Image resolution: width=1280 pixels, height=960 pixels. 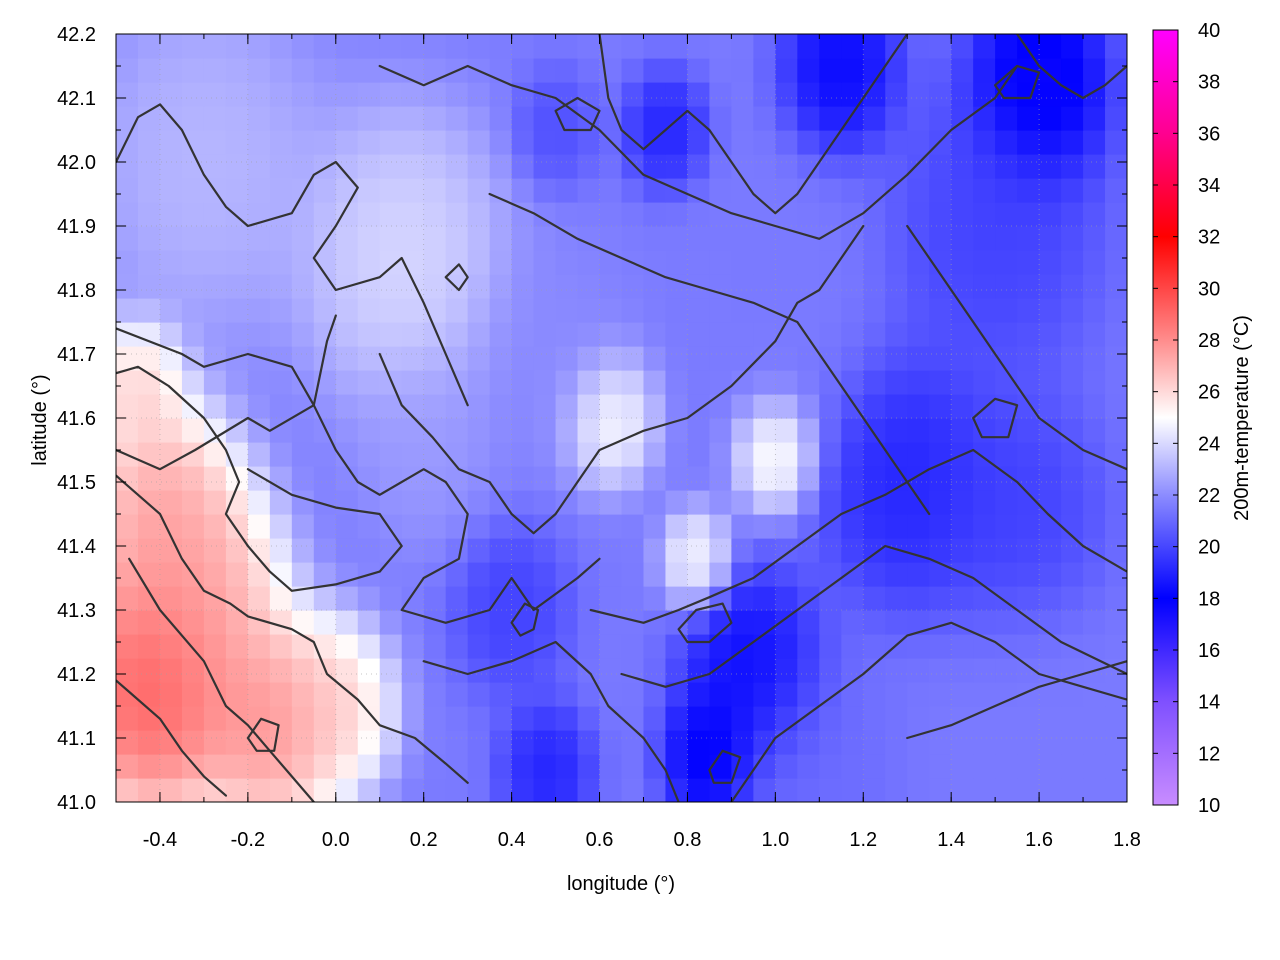 I want to click on x-tick-label: 0.4, so click(x=512, y=840).